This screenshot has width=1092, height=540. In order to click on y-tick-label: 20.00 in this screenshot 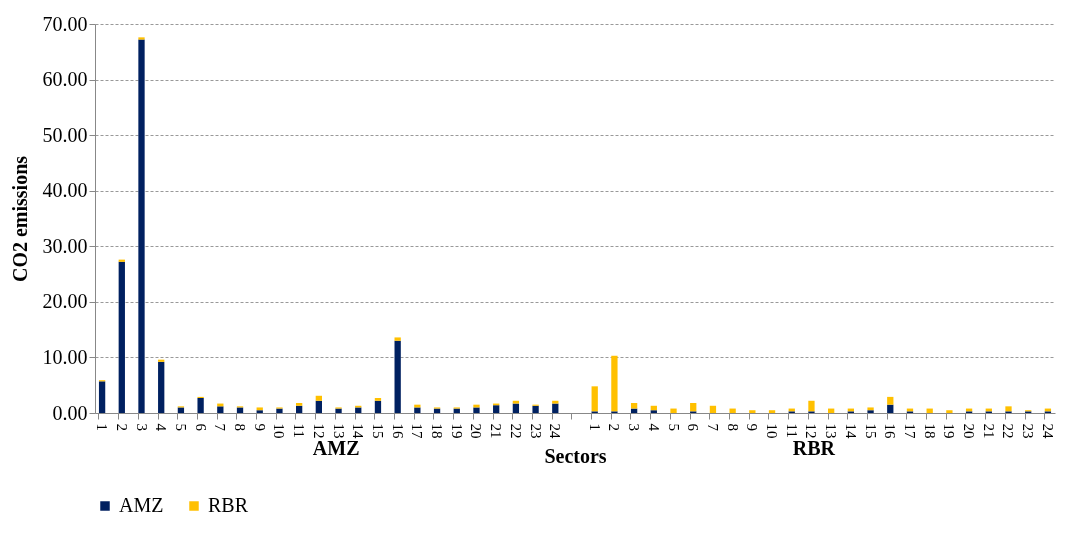, I will do `click(65, 301)`.